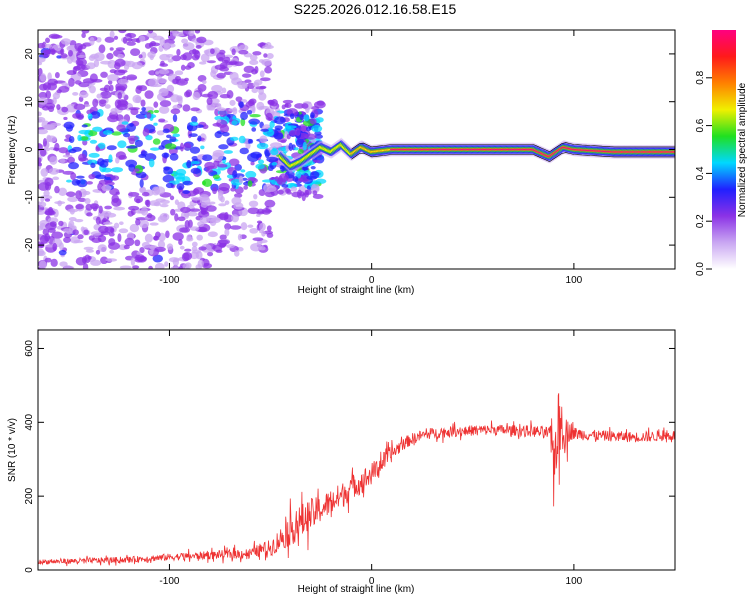 The image size is (750, 600). Describe the element at coordinates (29, 495) in the screenshot. I see `y-tick-label: 200` at that location.